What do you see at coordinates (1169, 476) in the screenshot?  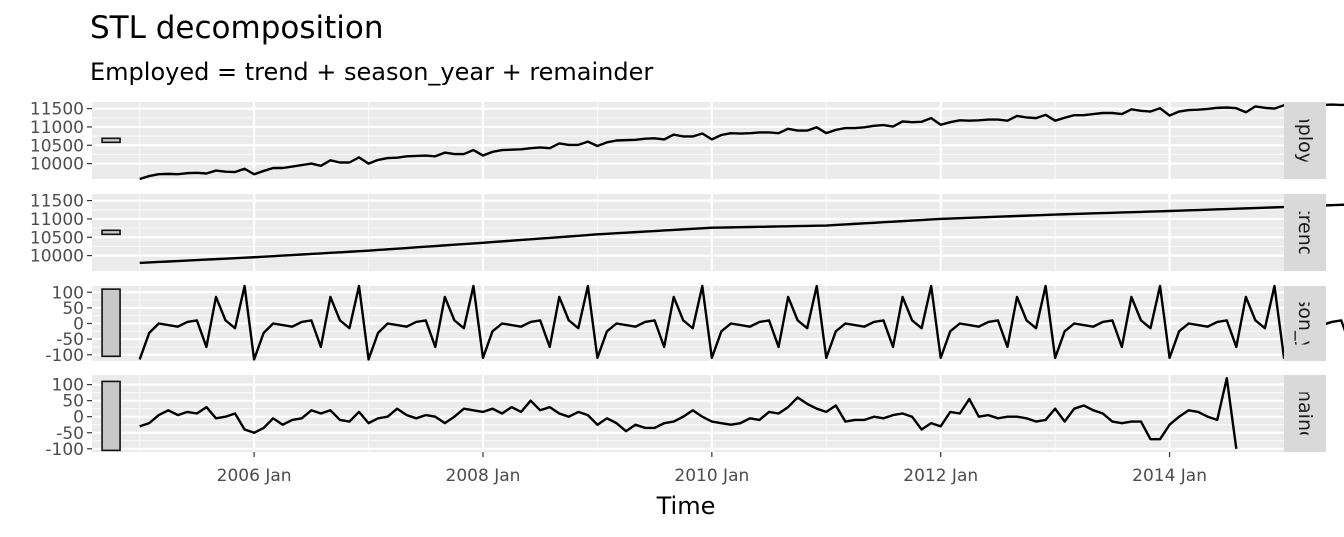 I see `x-tick-label: 2014 Jan` at bounding box center [1169, 476].